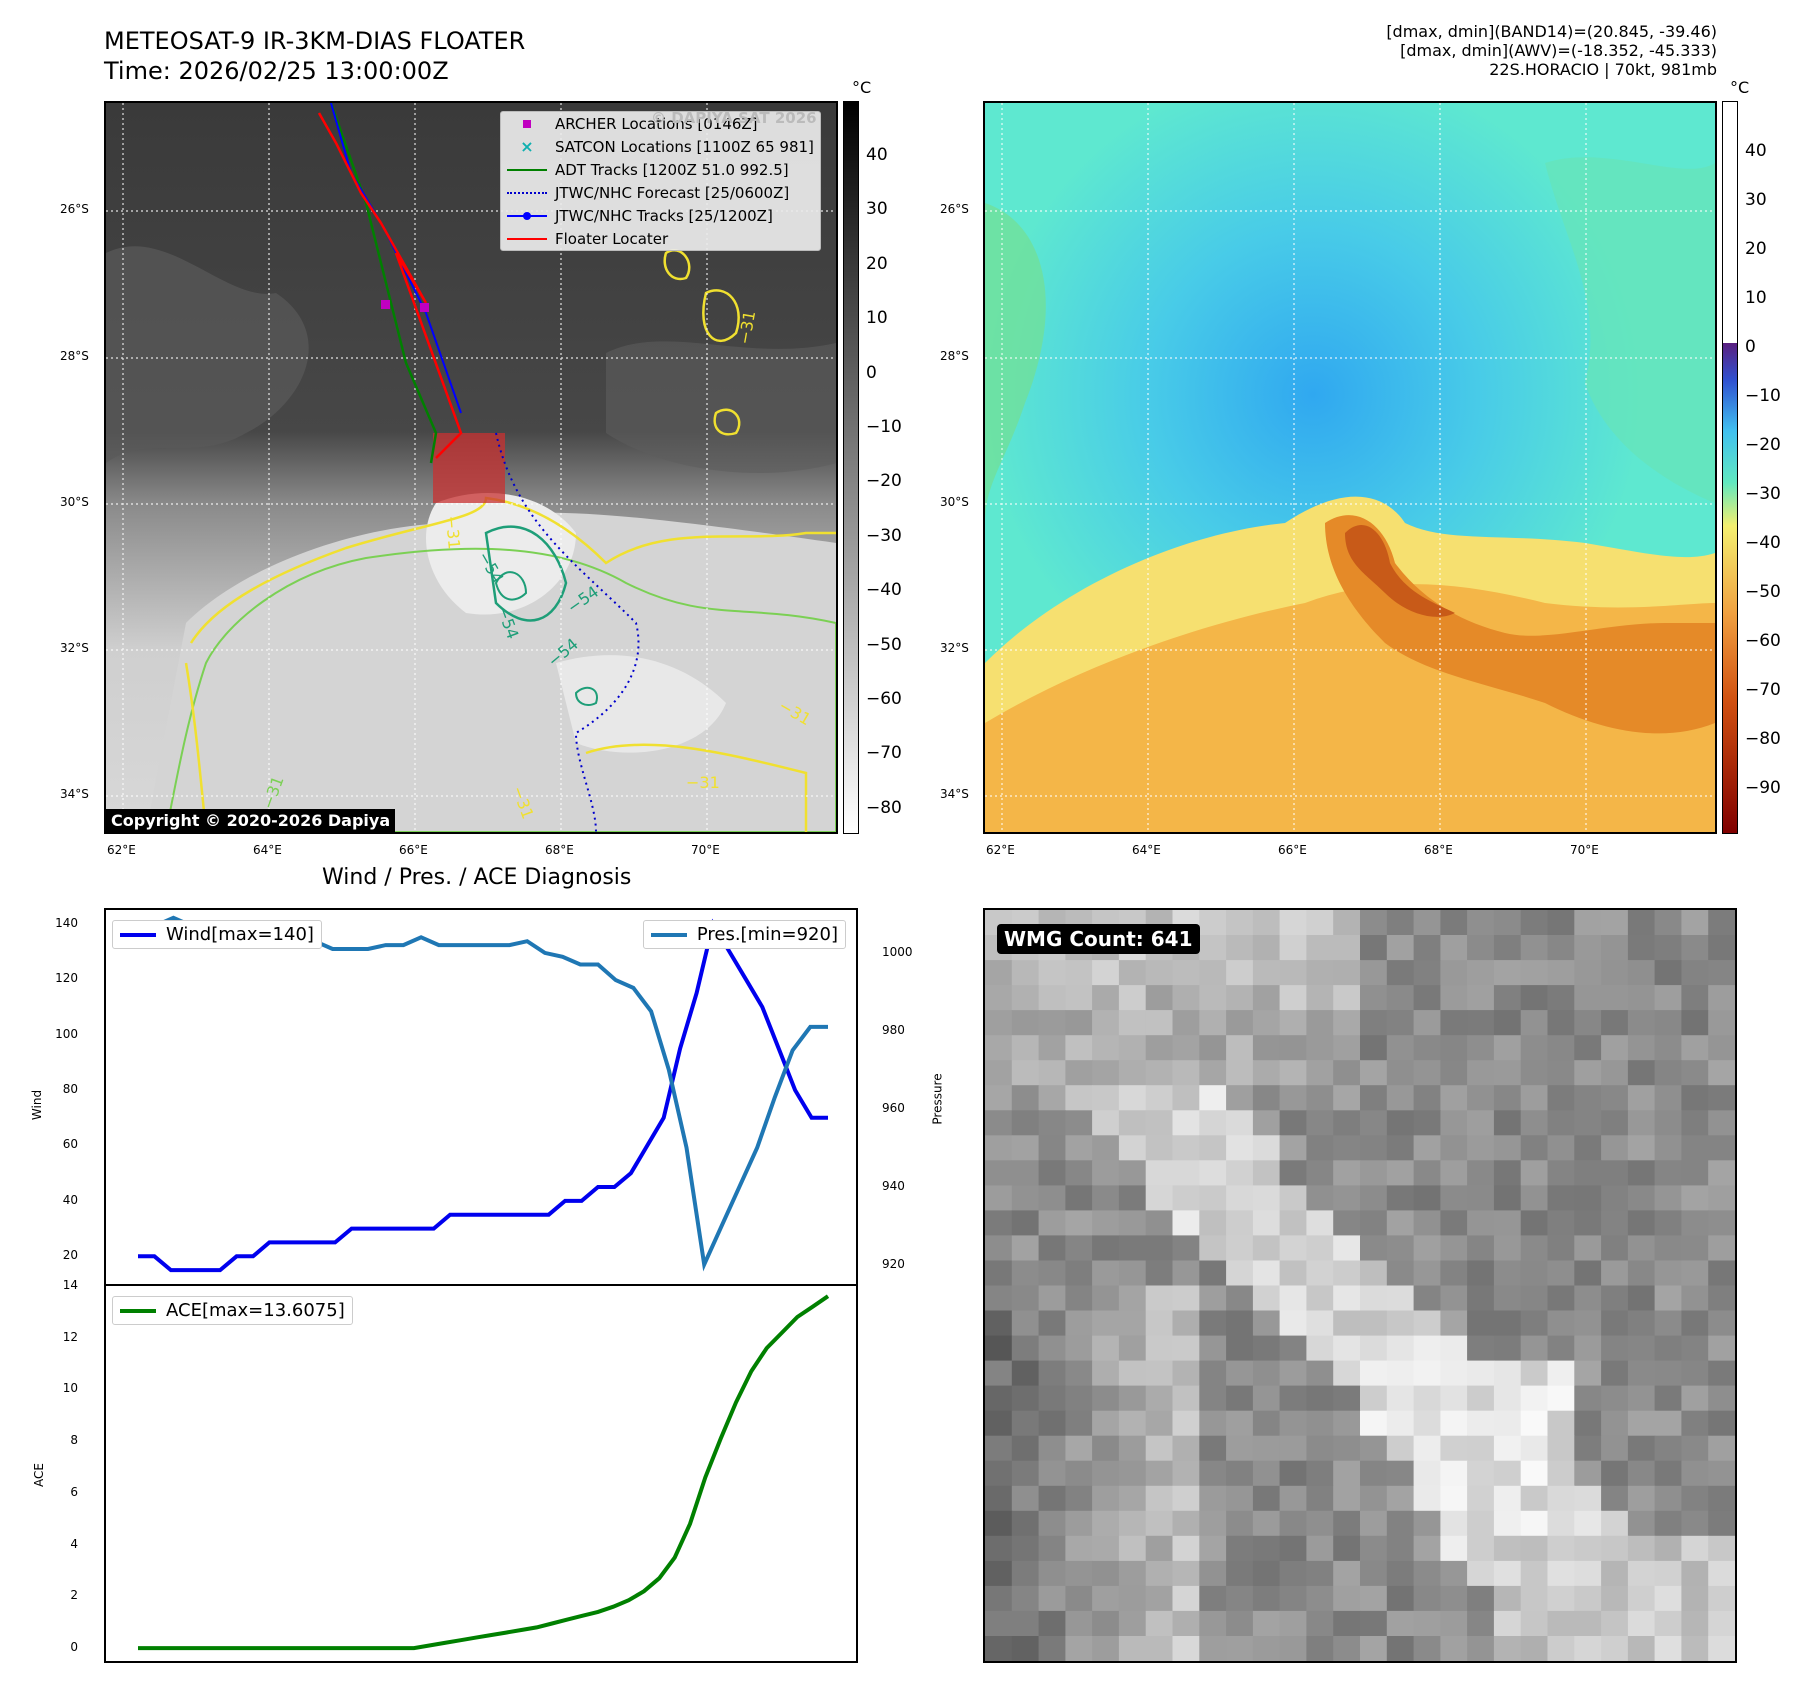 The width and height of the screenshot is (1797, 1690). What do you see at coordinates (74, 1543) in the screenshot?
I see `axis-tick: 4` at bounding box center [74, 1543].